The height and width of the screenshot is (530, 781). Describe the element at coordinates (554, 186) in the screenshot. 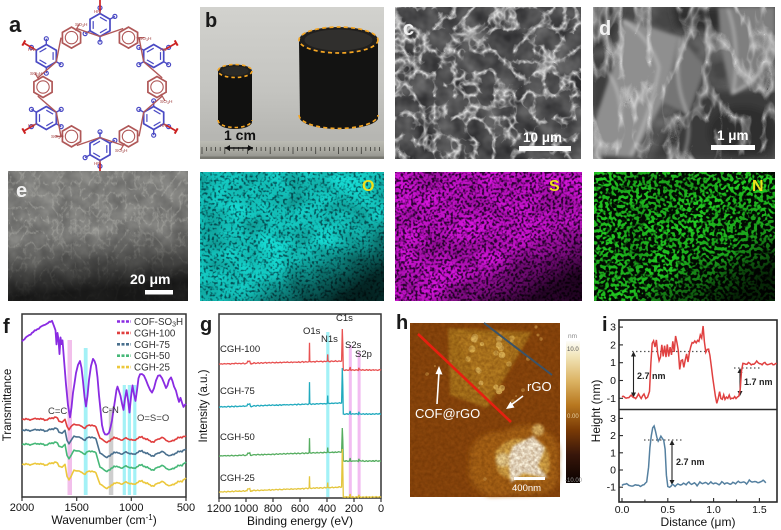

I see `svg-text: S` at that location.